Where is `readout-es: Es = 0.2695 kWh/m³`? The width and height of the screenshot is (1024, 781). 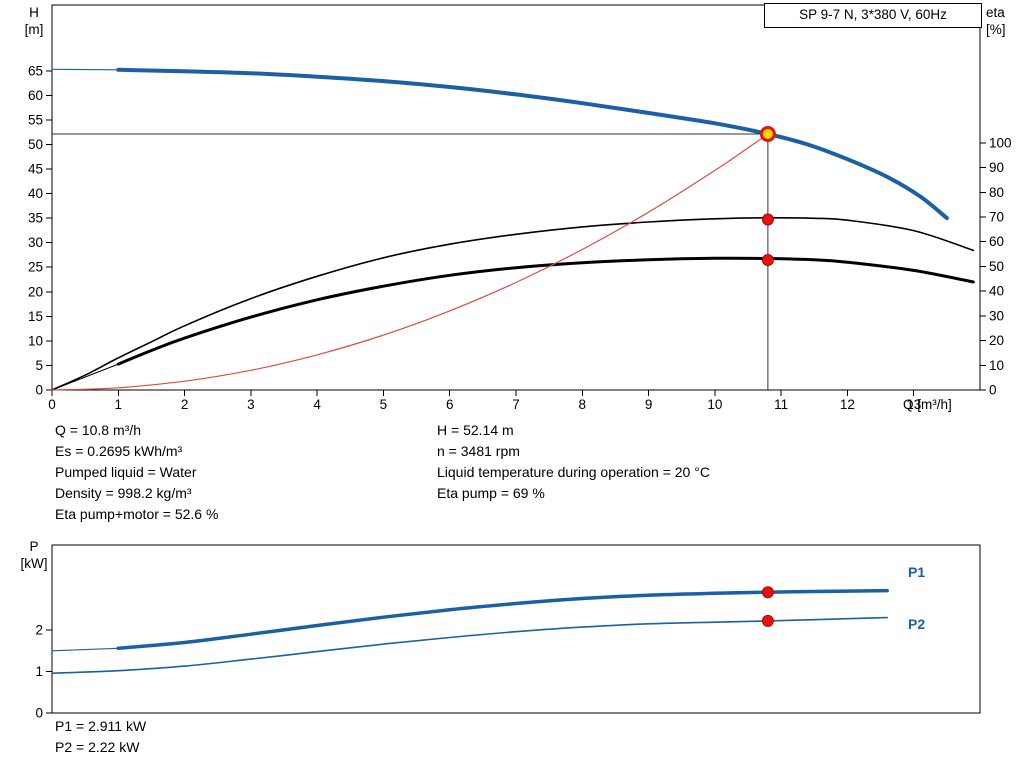 readout-es: Es = 0.2695 kWh/m³ is located at coordinates (119, 451).